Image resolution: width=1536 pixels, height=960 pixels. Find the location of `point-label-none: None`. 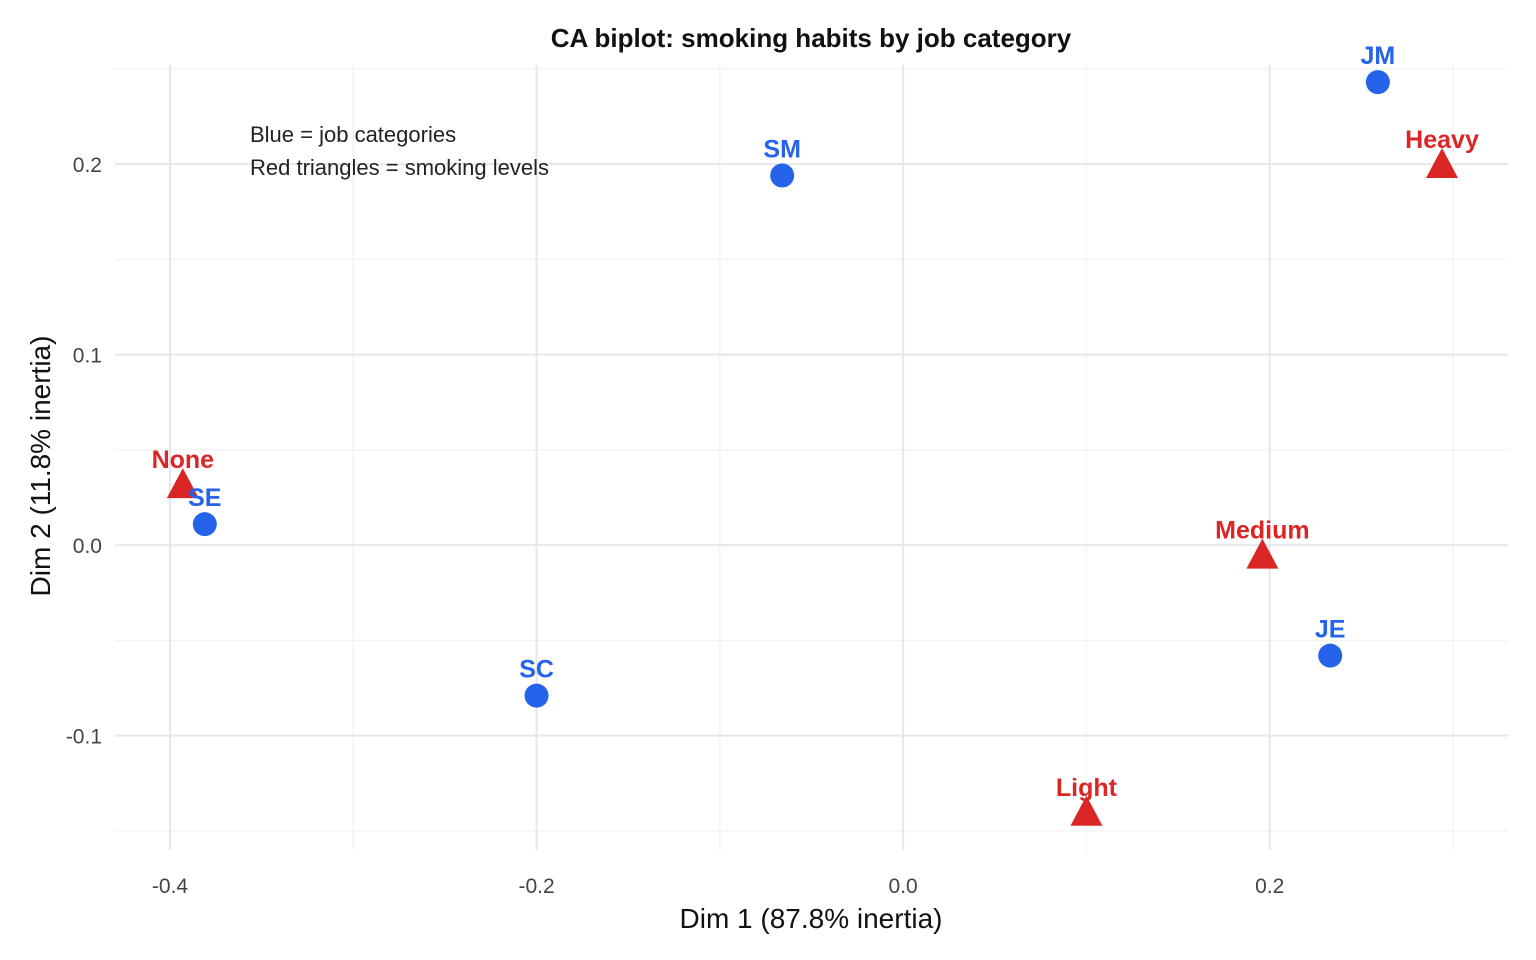

point-label-none: None is located at coordinates (183, 460).